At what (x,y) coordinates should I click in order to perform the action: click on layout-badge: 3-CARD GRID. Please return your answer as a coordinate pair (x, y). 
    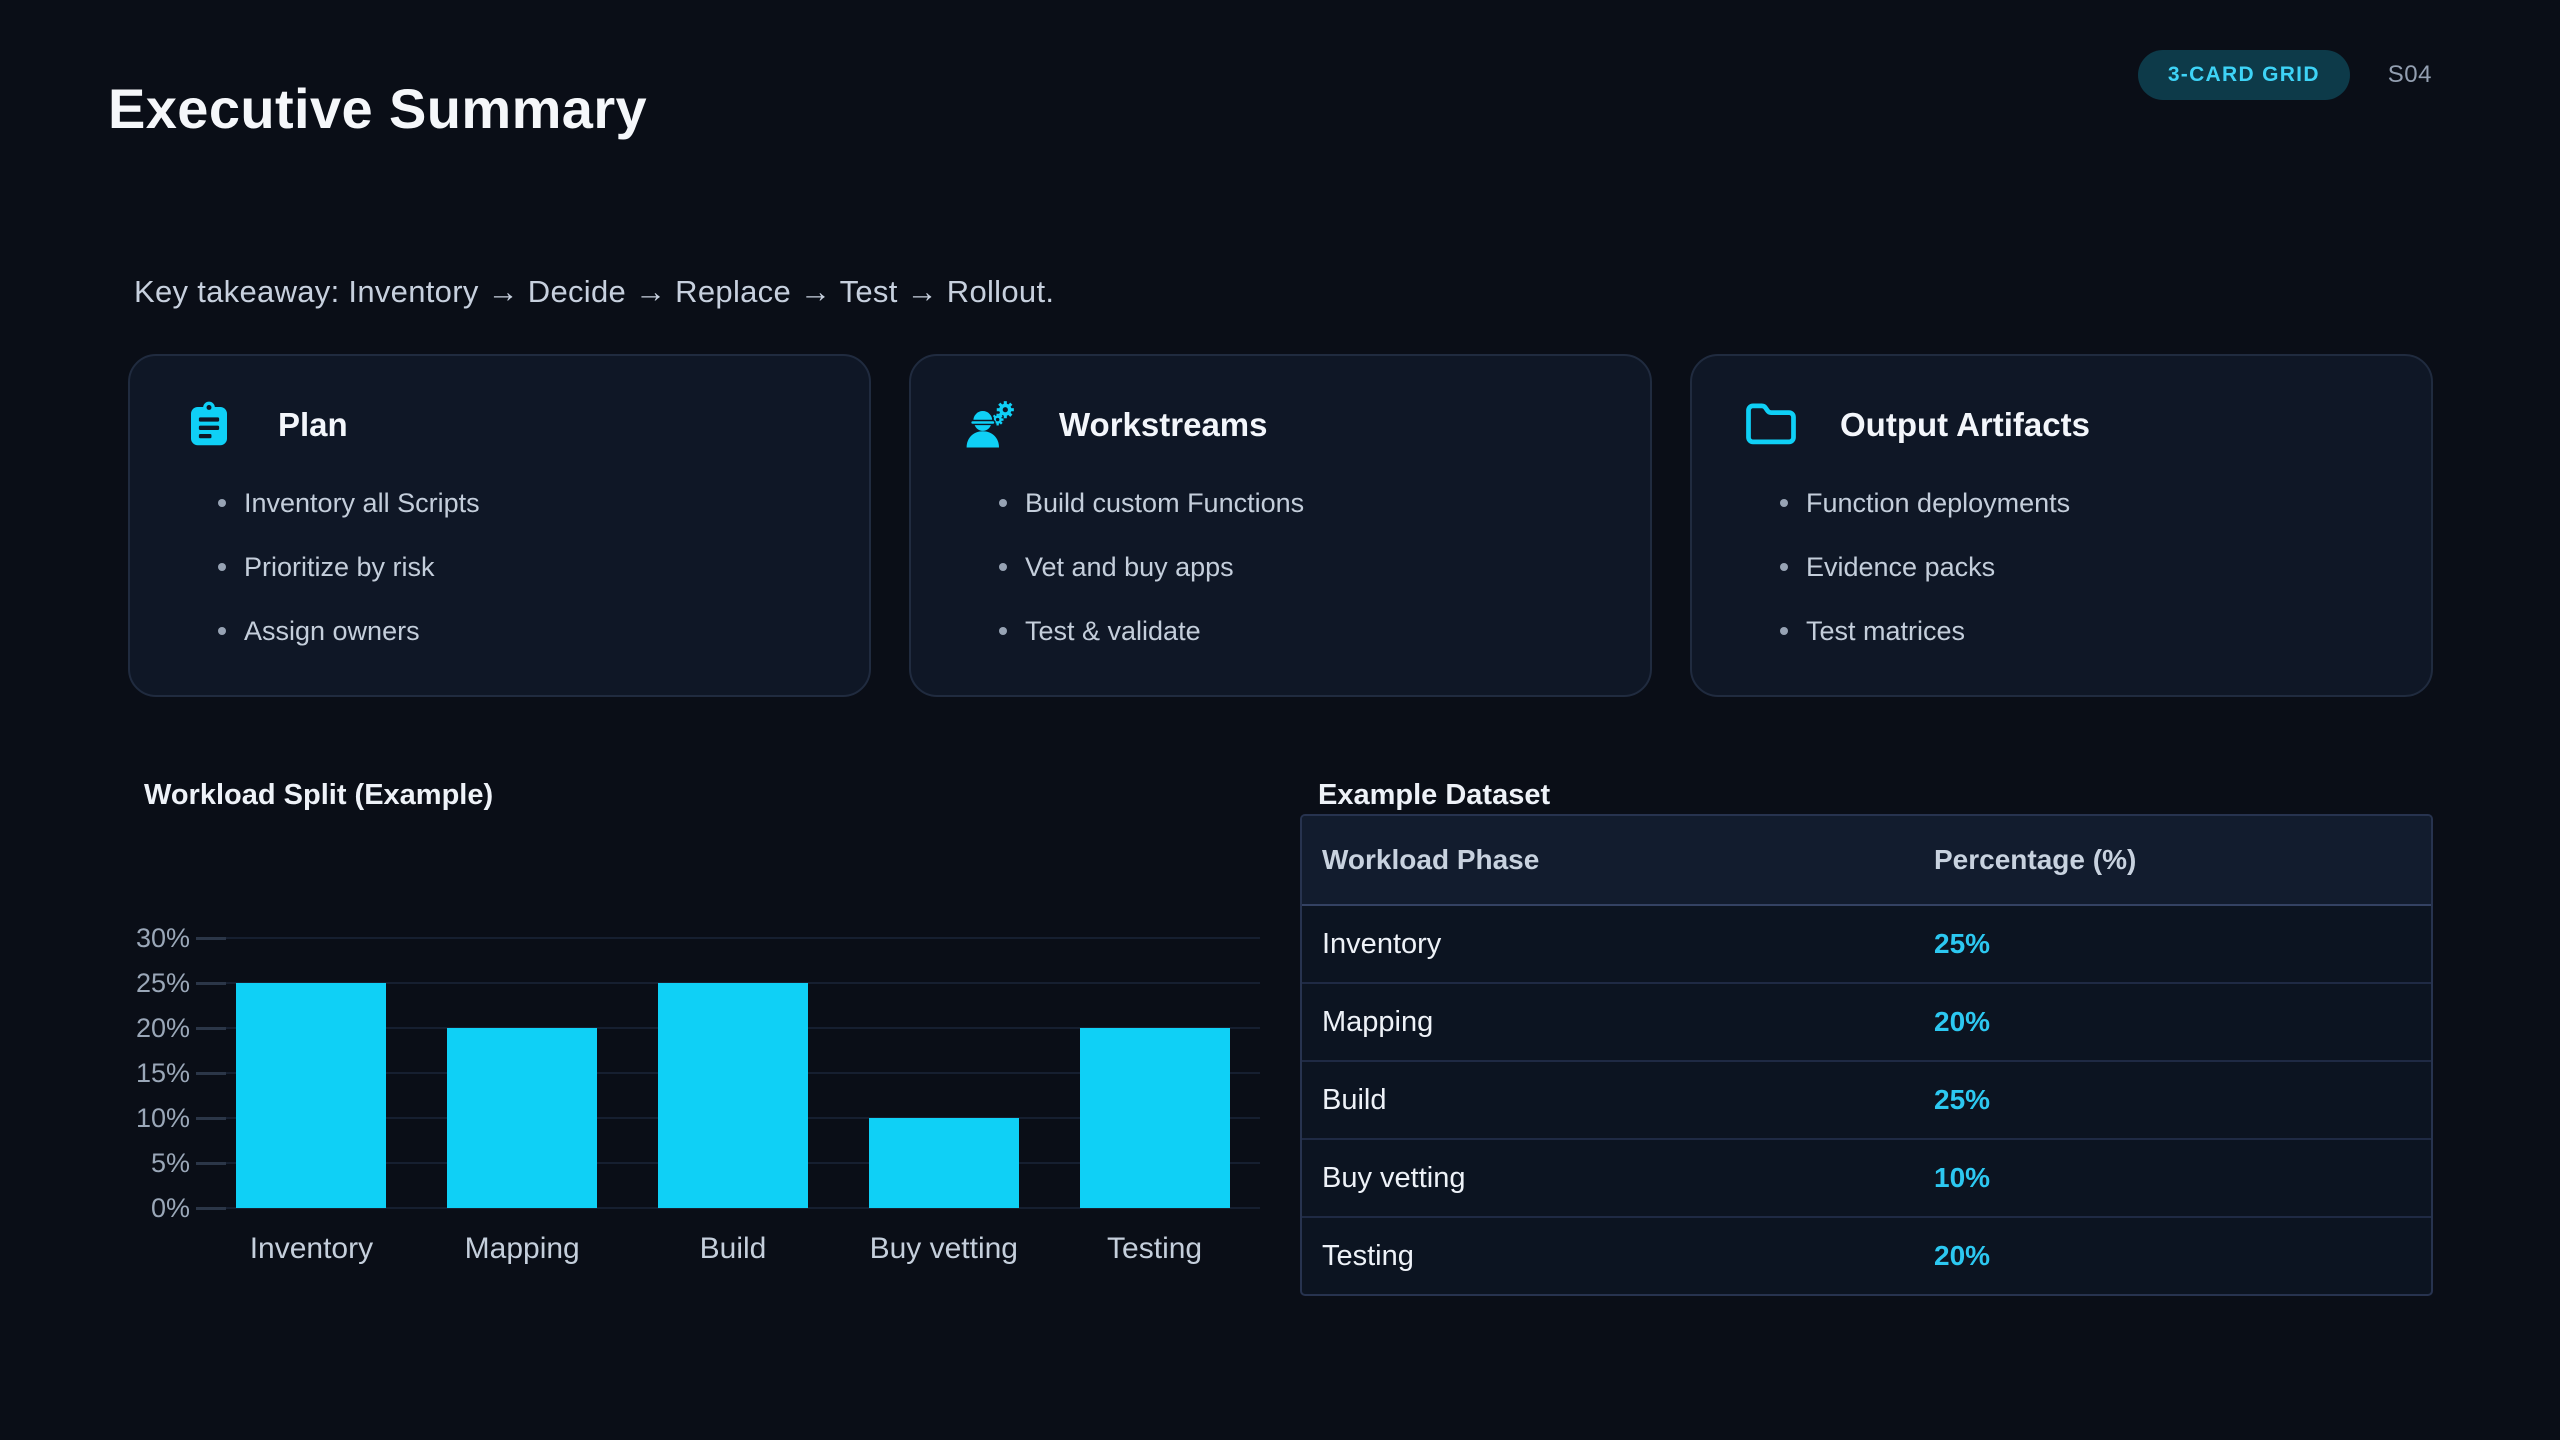
    Looking at the image, I should click on (2243, 75).